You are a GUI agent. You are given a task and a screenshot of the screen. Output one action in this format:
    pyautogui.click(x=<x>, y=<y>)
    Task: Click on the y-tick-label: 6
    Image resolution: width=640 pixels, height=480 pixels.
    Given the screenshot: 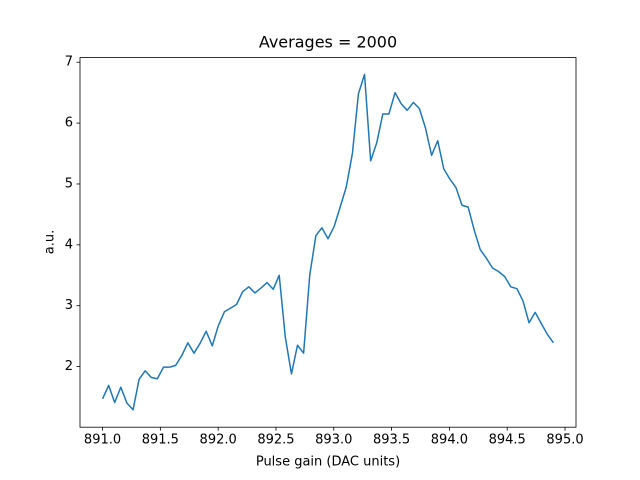 What is the action you would take?
    pyautogui.click(x=69, y=123)
    